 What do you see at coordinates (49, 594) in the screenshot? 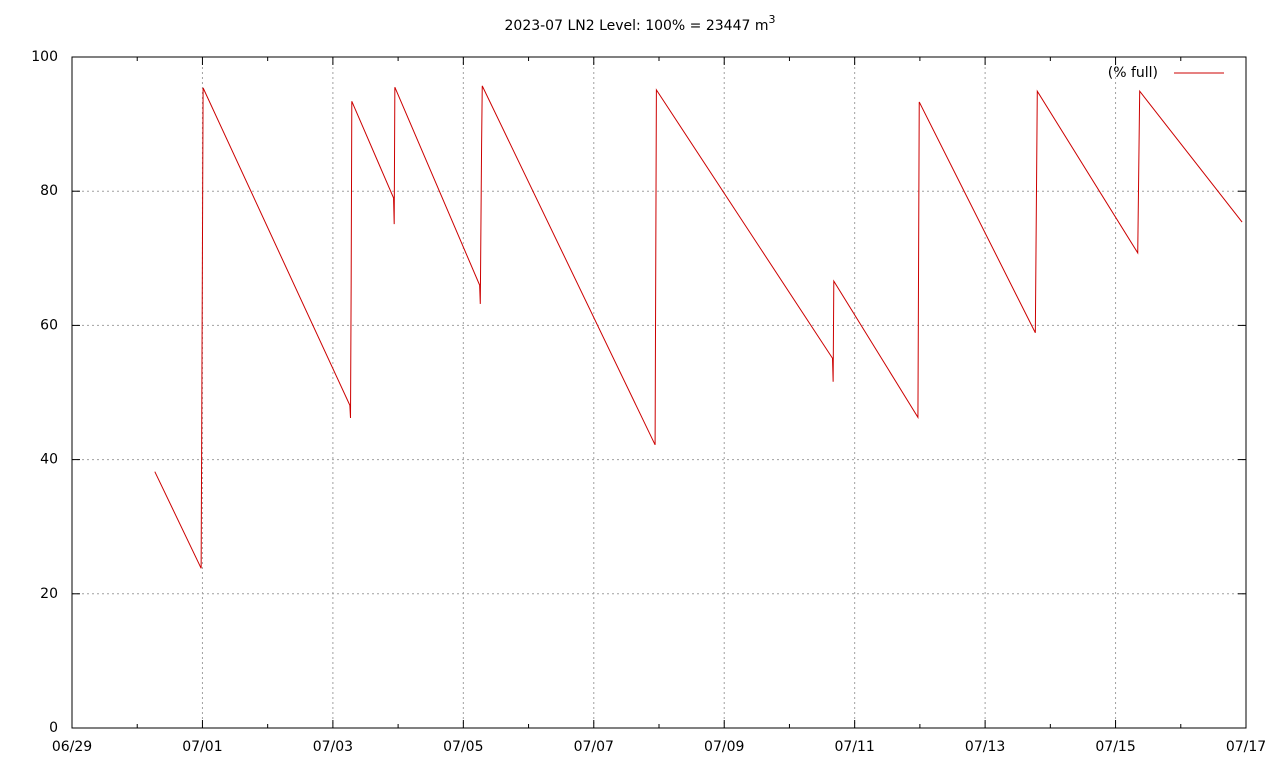
I see `y-tick-label: 20` at bounding box center [49, 594].